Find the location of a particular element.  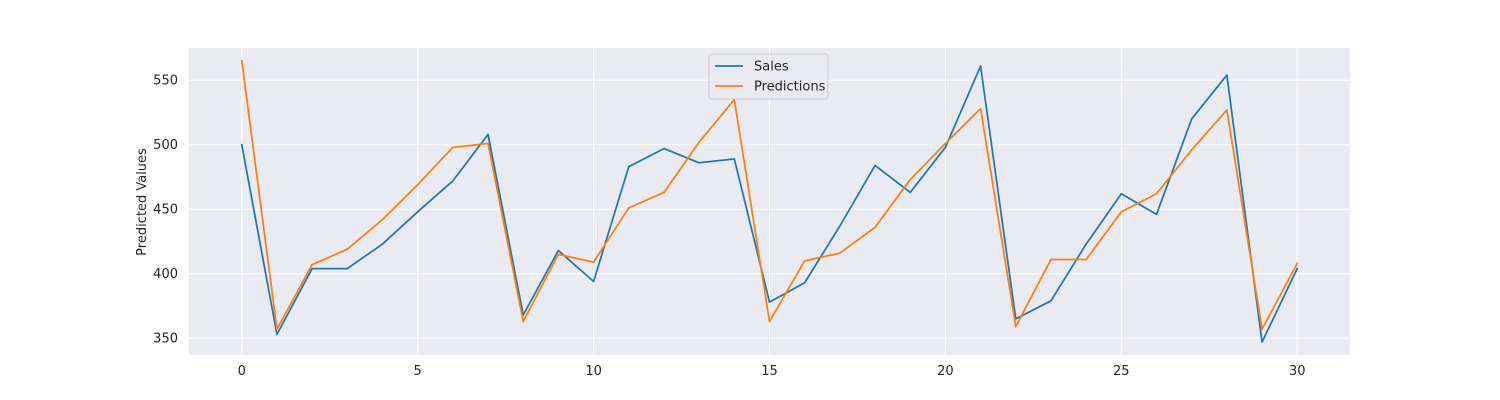

x-tick-label: 15 is located at coordinates (769, 371).